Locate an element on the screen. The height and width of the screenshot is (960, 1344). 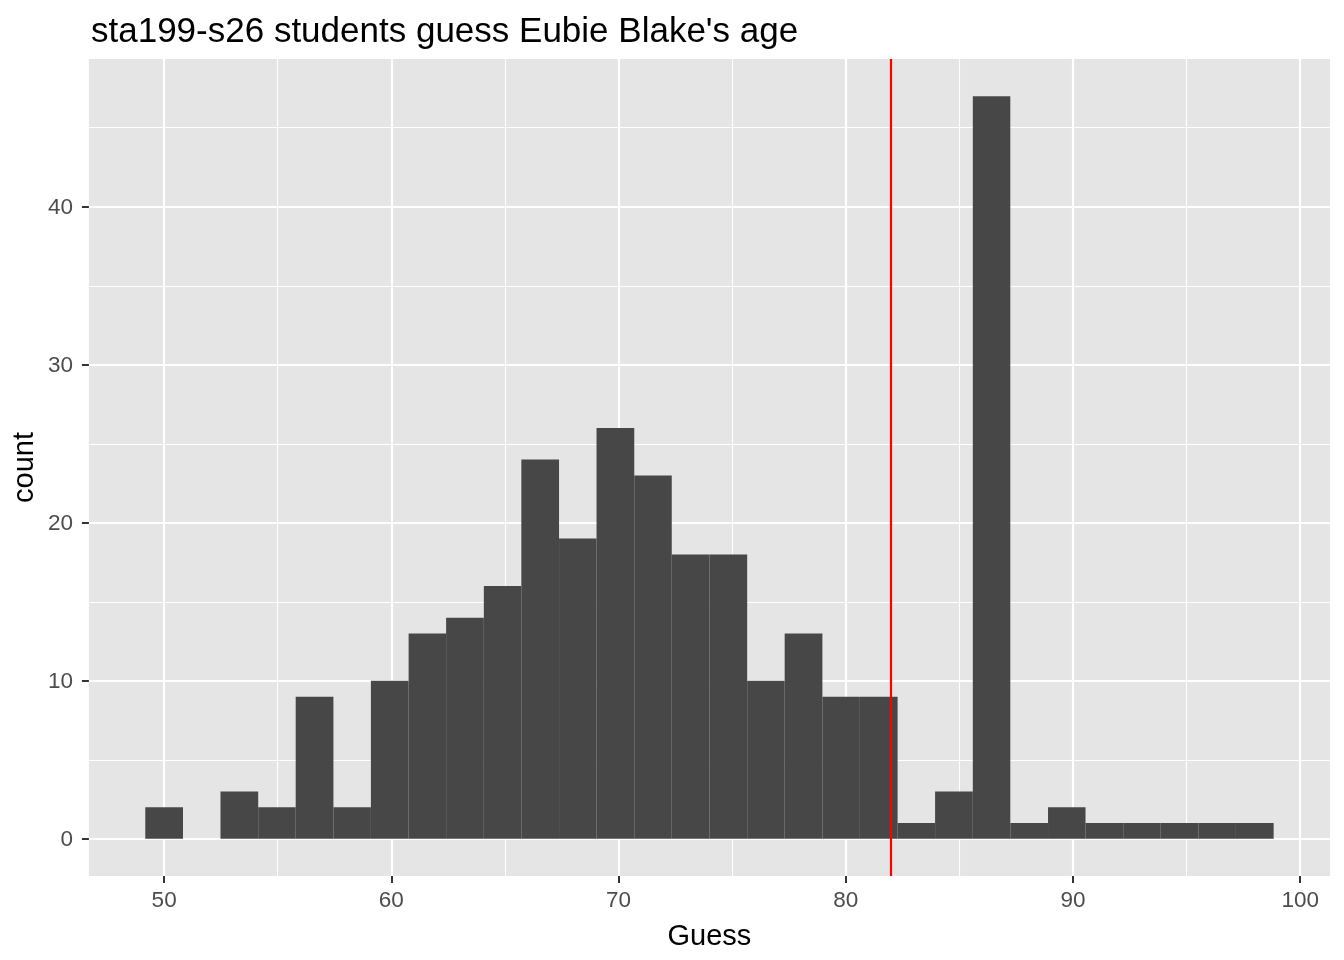
x-tick-label: 50 is located at coordinates (164, 899).